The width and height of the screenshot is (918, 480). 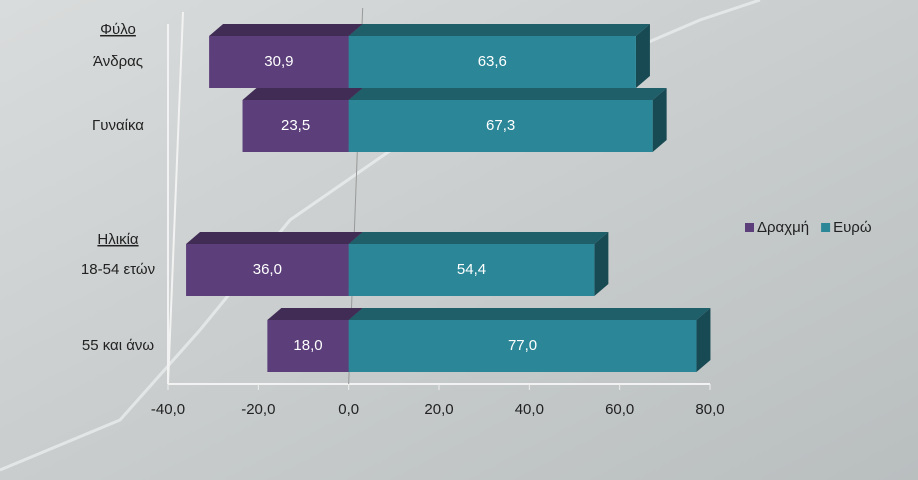 I want to click on wall-edge, so click(x=175, y=198).